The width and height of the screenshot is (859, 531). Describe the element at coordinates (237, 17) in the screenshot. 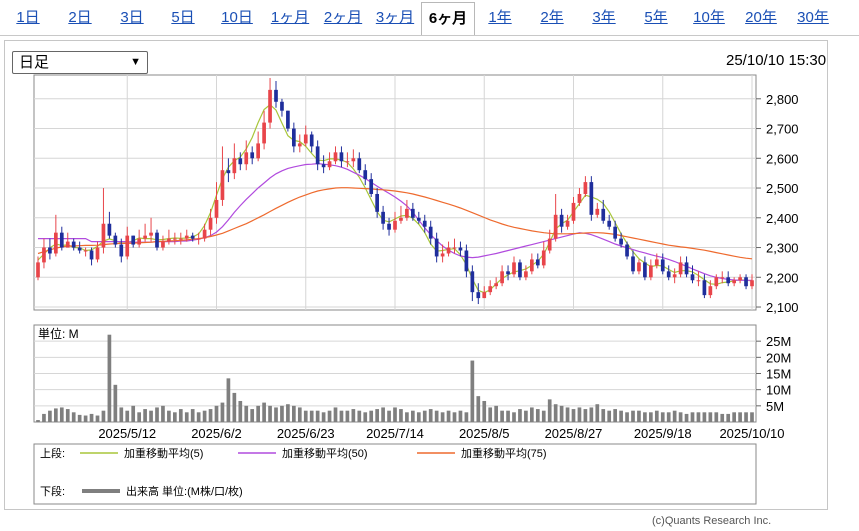

I see `tab-10d: 10日` at that location.